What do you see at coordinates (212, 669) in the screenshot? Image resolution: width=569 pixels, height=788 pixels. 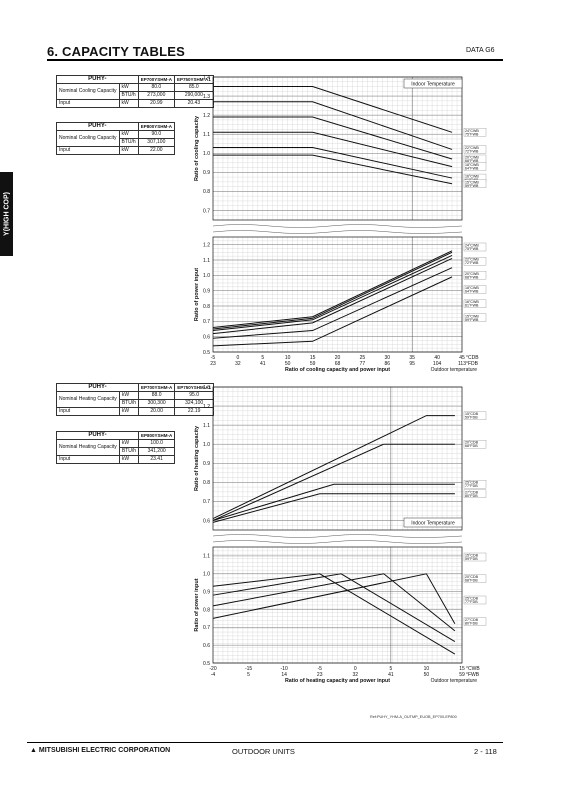 I see `x-tick-label-c: -20` at bounding box center [212, 669].